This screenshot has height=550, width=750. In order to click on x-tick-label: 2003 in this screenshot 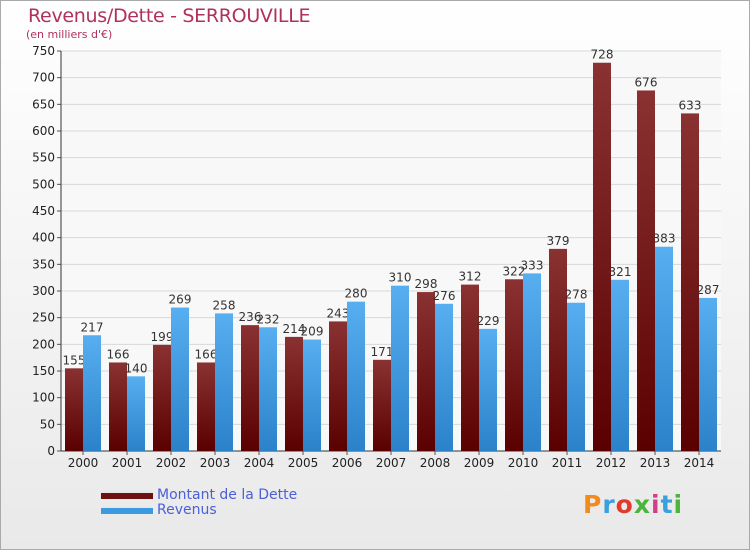, I will do `click(215, 463)`.